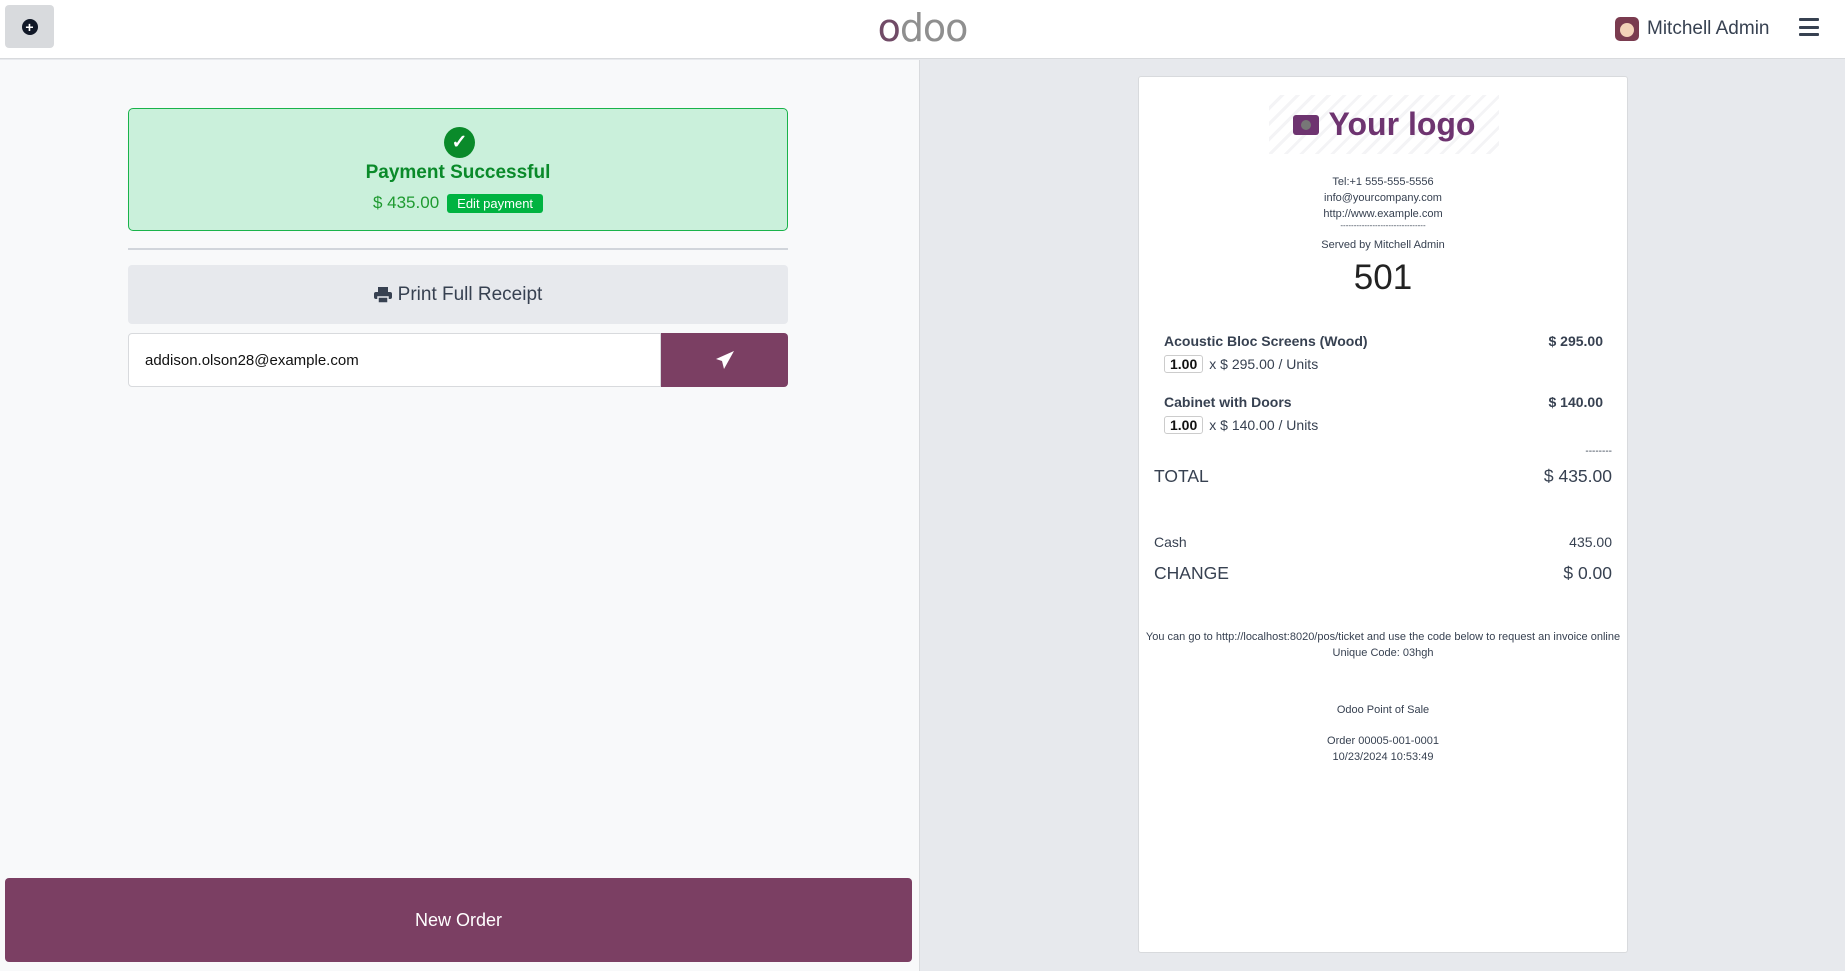  Describe the element at coordinates (1384, 124) in the screenshot. I see `company-logo: Your logo` at that location.